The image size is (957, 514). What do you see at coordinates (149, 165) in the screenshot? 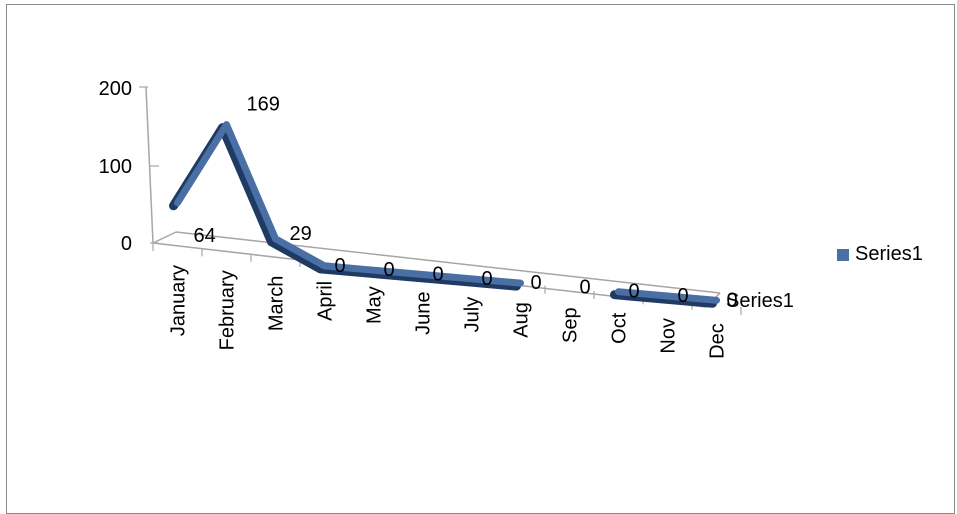
I see `y-axis-line` at bounding box center [149, 165].